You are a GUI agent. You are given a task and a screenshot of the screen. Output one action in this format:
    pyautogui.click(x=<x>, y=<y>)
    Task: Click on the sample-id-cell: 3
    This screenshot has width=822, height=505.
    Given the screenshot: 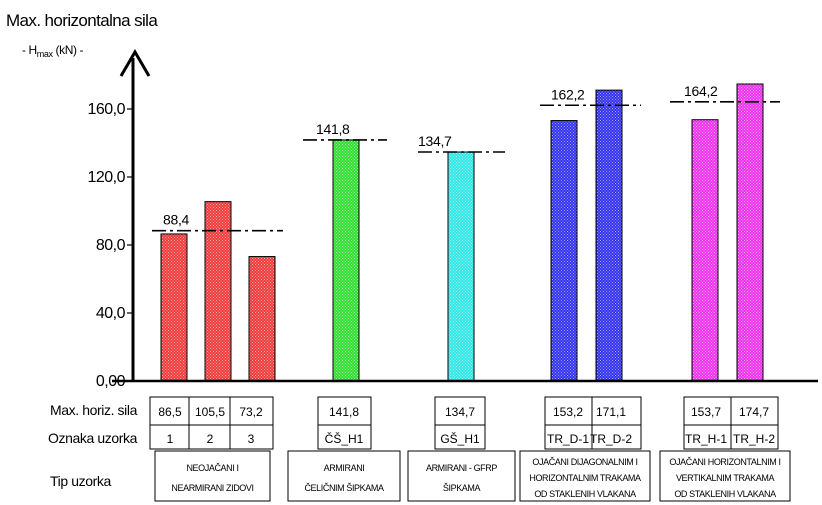 What is the action you would take?
    pyautogui.click(x=251, y=439)
    